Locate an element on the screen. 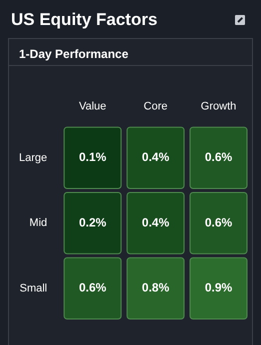 The width and height of the screenshot is (261, 345). chart-subtitle: 1-Day Performance is located at coordinates (73, 54).